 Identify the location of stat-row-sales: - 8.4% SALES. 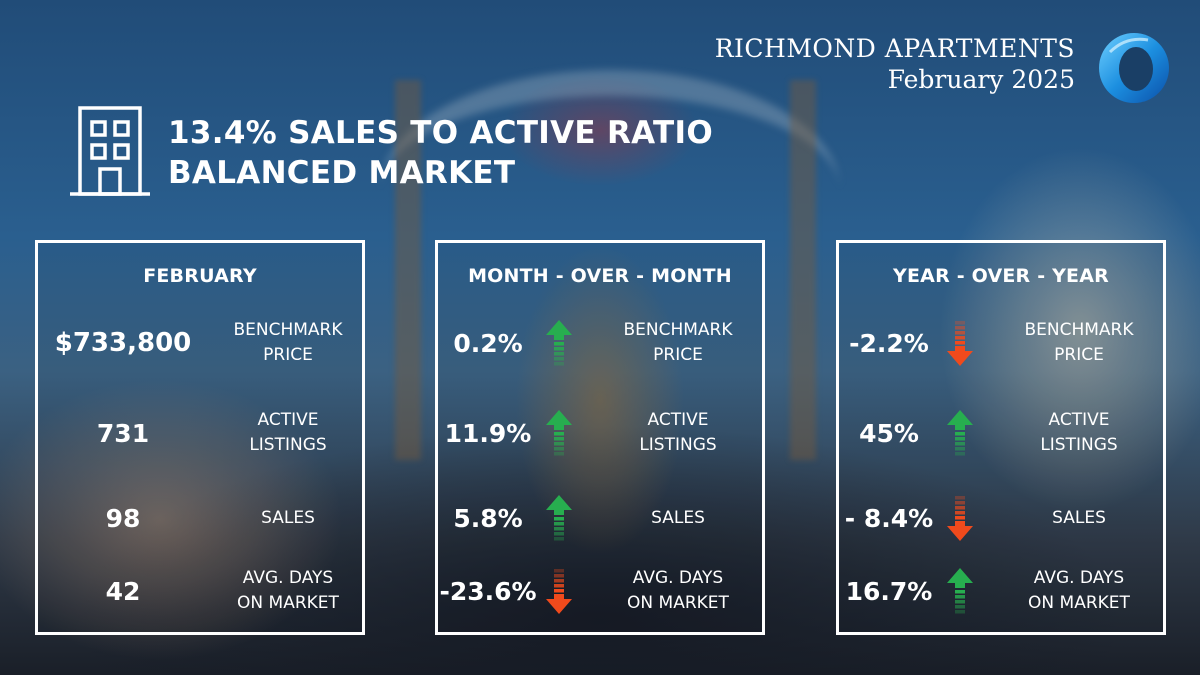
(1001, 518).